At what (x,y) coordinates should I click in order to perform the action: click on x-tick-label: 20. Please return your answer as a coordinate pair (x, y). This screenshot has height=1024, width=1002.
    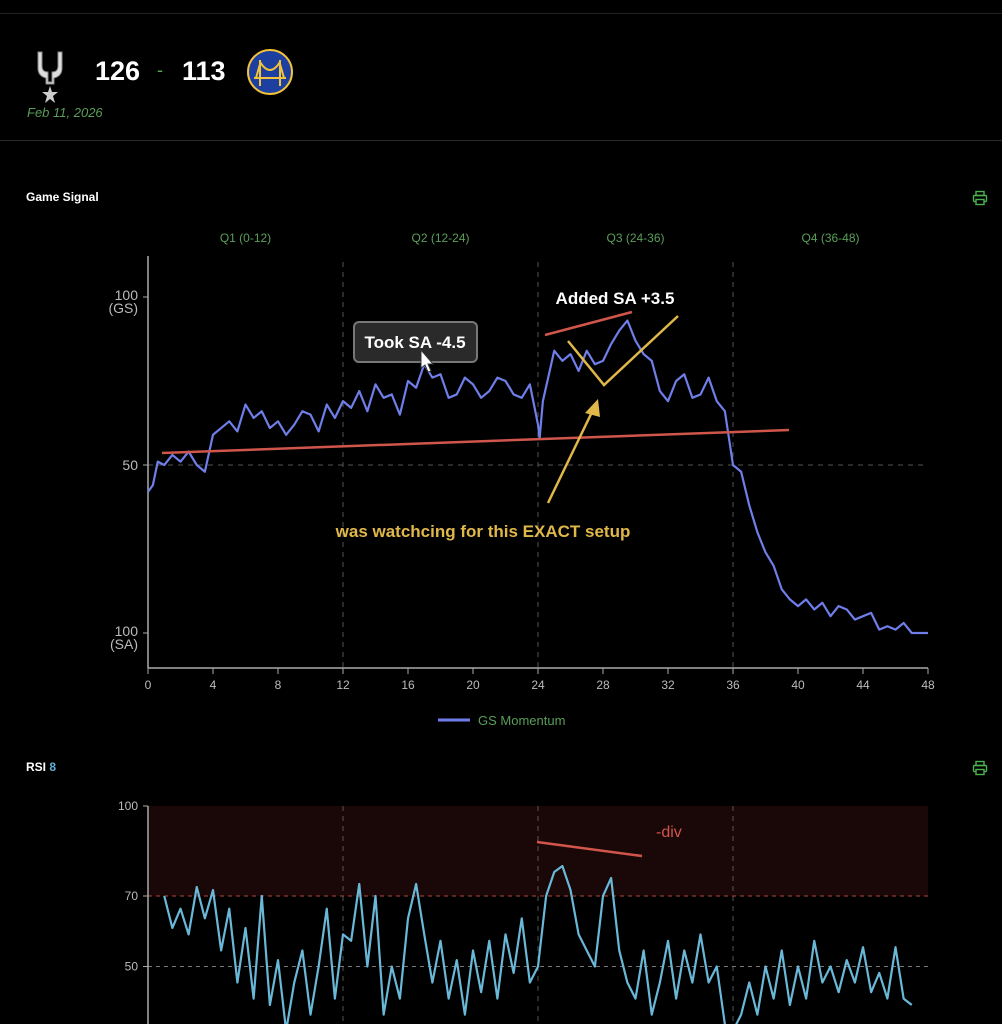
    Looking at the image, I should click on (473, 685).